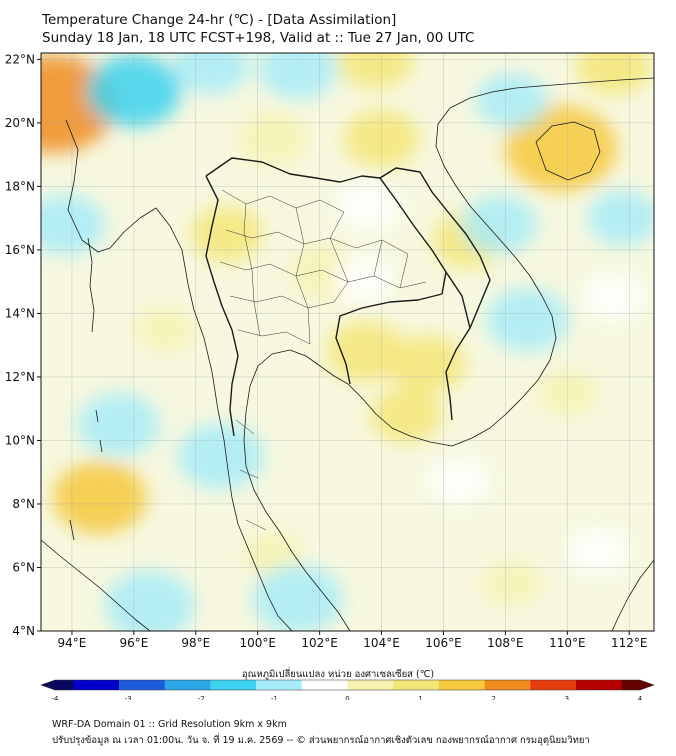 The width and height of the screenshot is (676, 756). Describe the element at coordinates (640, 697) in the screenshot. I see `colorbar-tick-label: 4` at that location.